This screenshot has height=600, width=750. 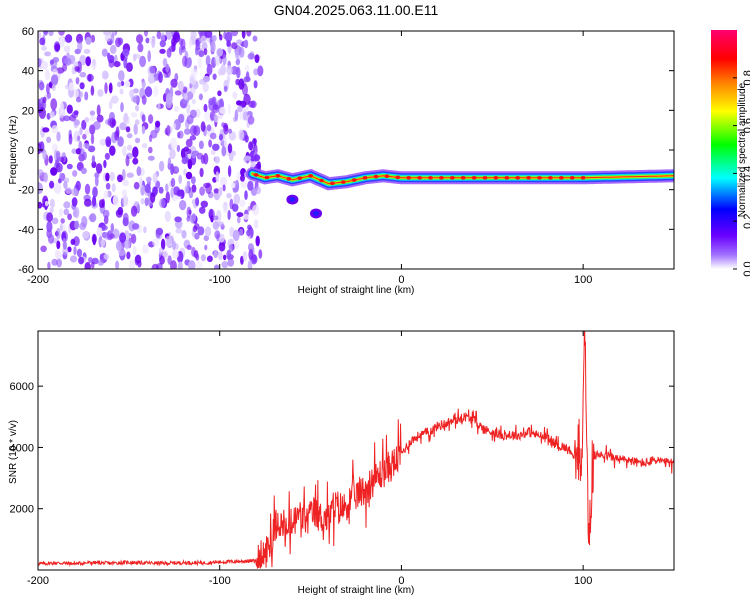 I want to click on spectrogram-ytick-label: -60, so click(x=26, y=270).